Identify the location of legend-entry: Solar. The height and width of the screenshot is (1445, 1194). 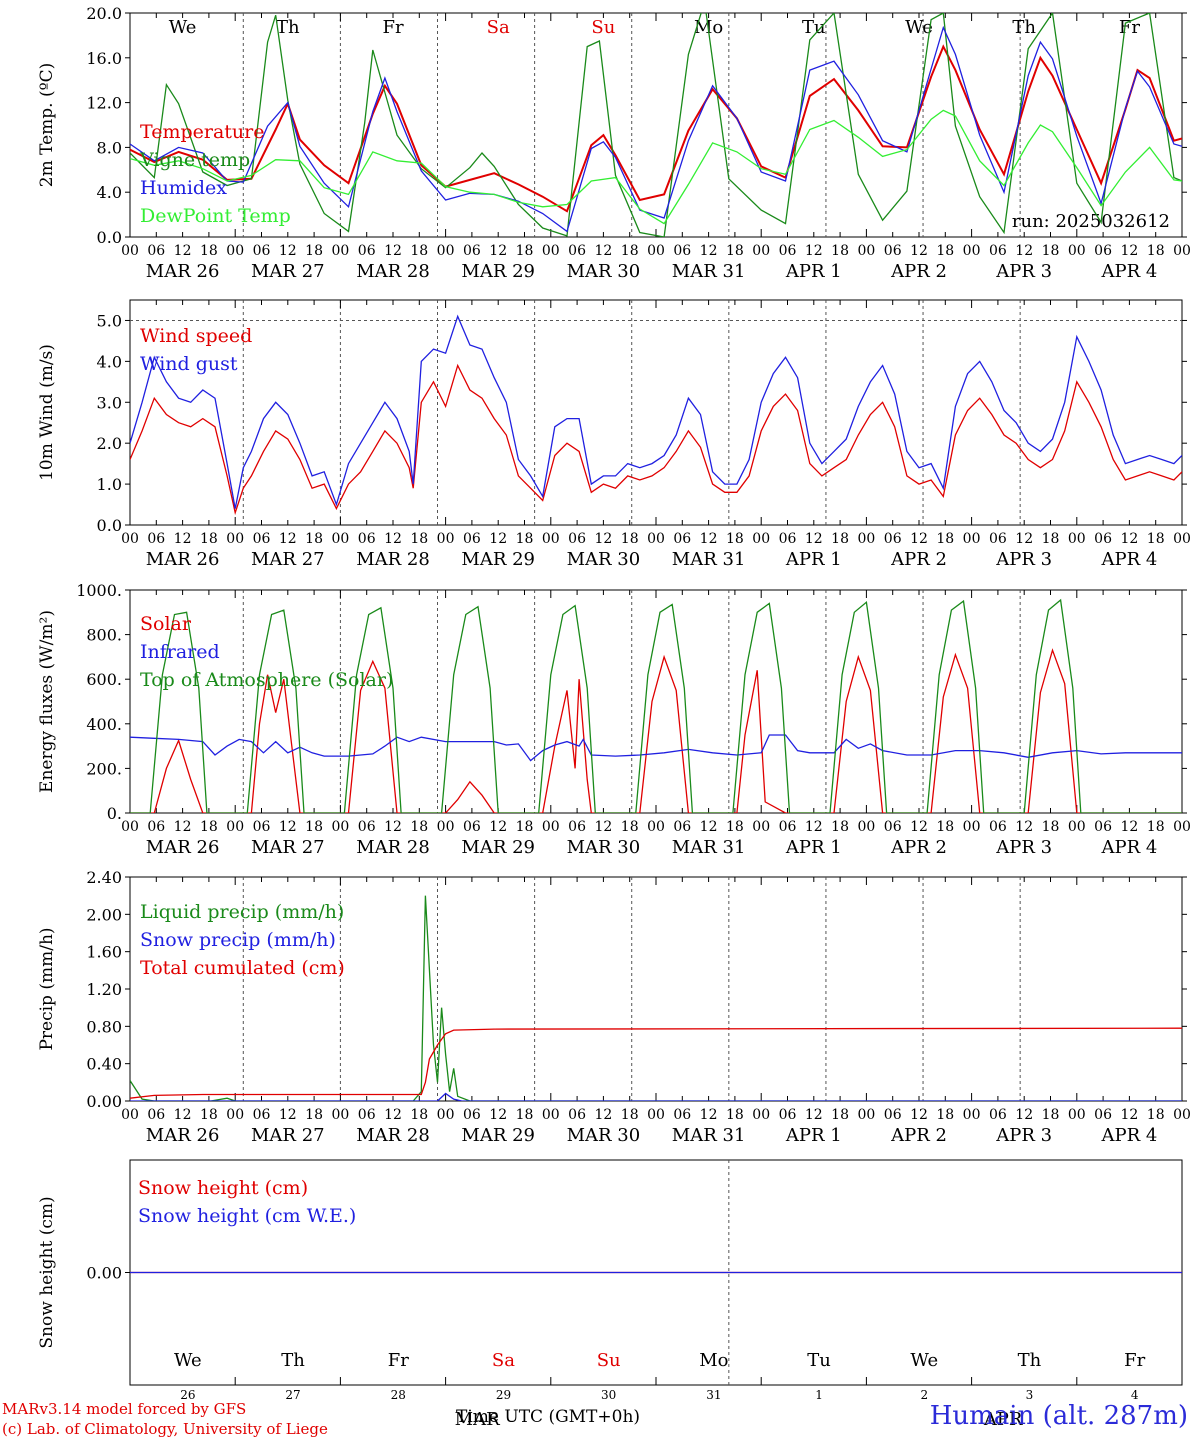
(166, 624).